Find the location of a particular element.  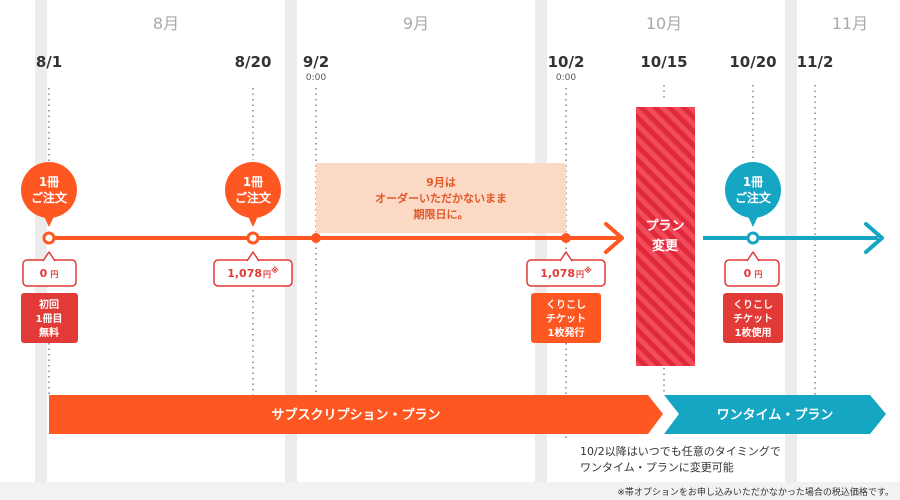

badge-first-free: 初回 1冊目 無料 is located at coordinates (49, 318).